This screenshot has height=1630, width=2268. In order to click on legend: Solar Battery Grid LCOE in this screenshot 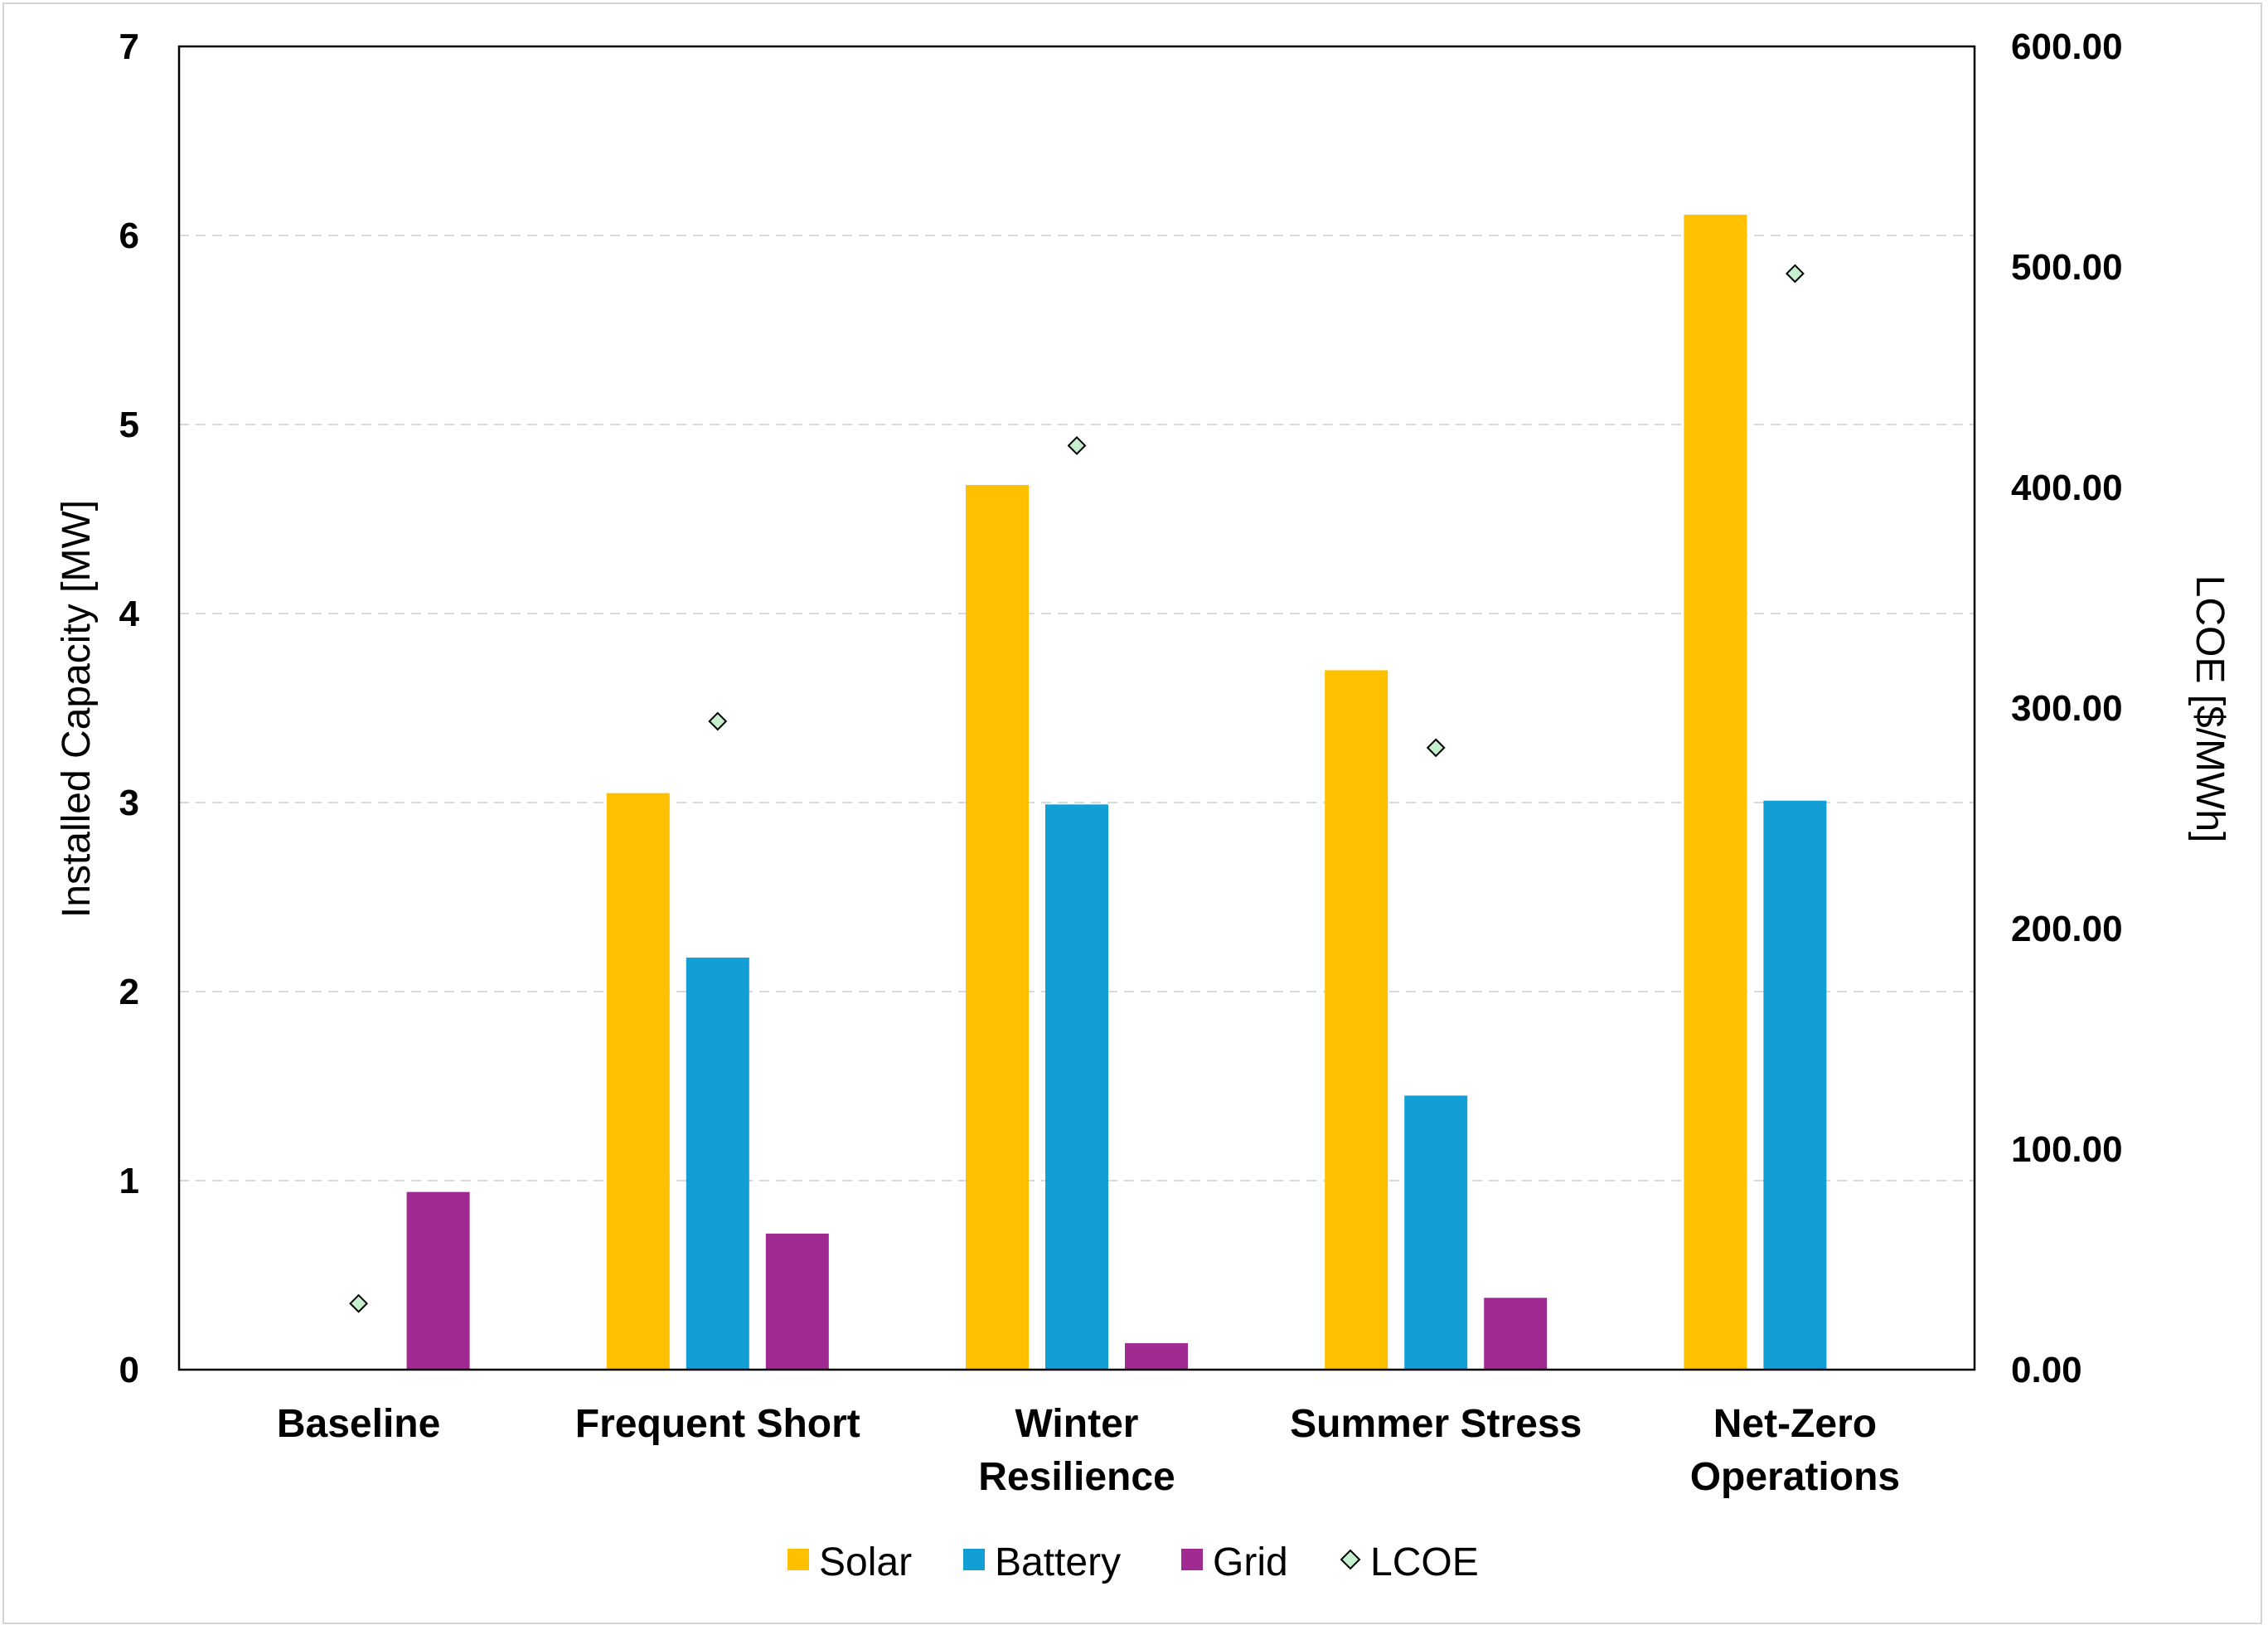, I will do `click(1133, 1562)`.